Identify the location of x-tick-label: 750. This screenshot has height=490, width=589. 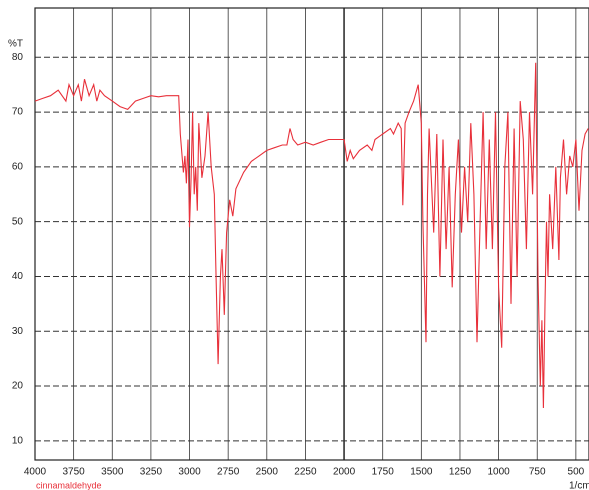
(537, 472).